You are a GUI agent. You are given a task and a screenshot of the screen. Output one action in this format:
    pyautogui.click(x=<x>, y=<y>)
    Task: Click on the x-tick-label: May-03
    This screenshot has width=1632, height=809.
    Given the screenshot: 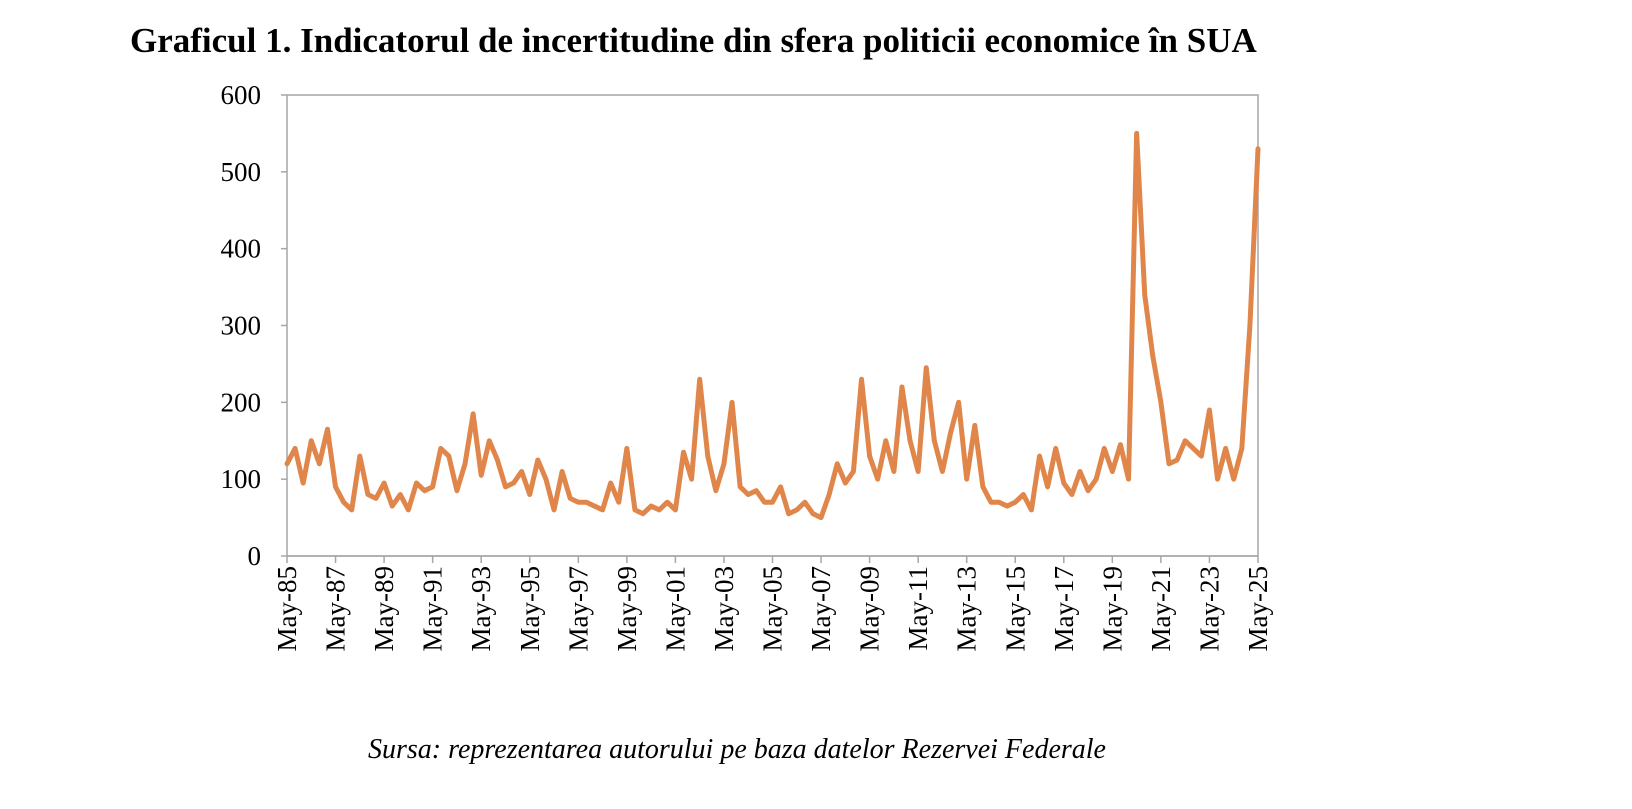 What is the action you would take?
    pyautogui.click(x=724, y=608)
    